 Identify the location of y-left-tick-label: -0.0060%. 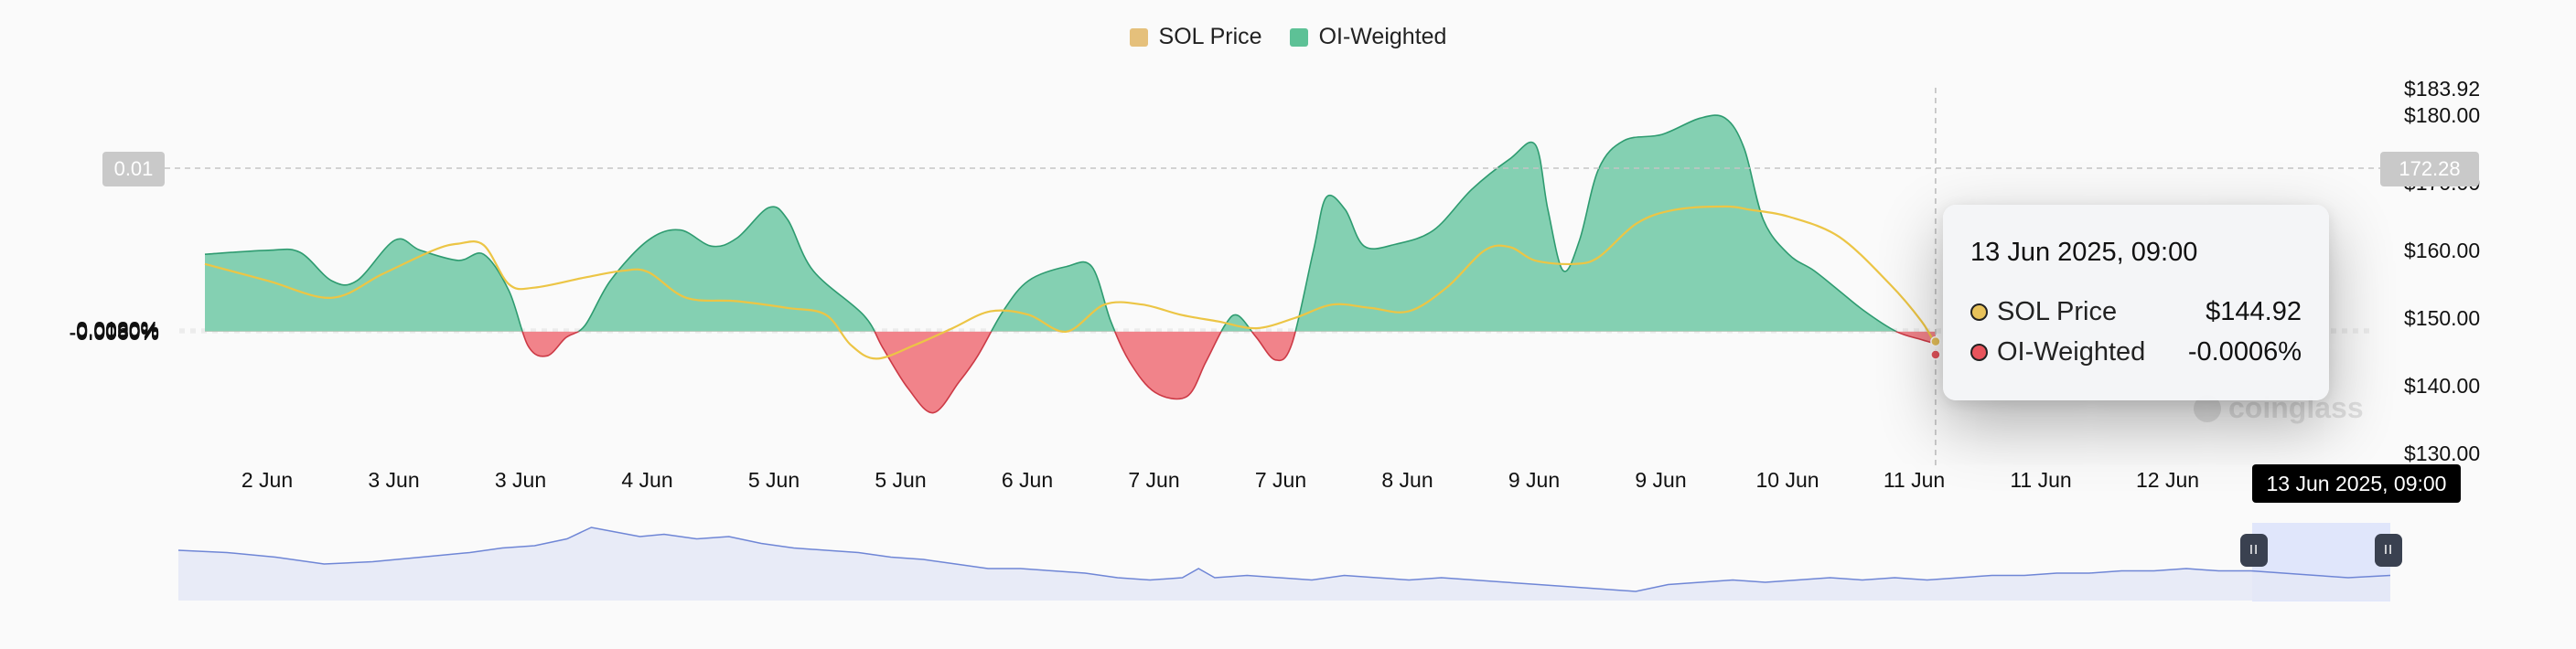
(114, 333).